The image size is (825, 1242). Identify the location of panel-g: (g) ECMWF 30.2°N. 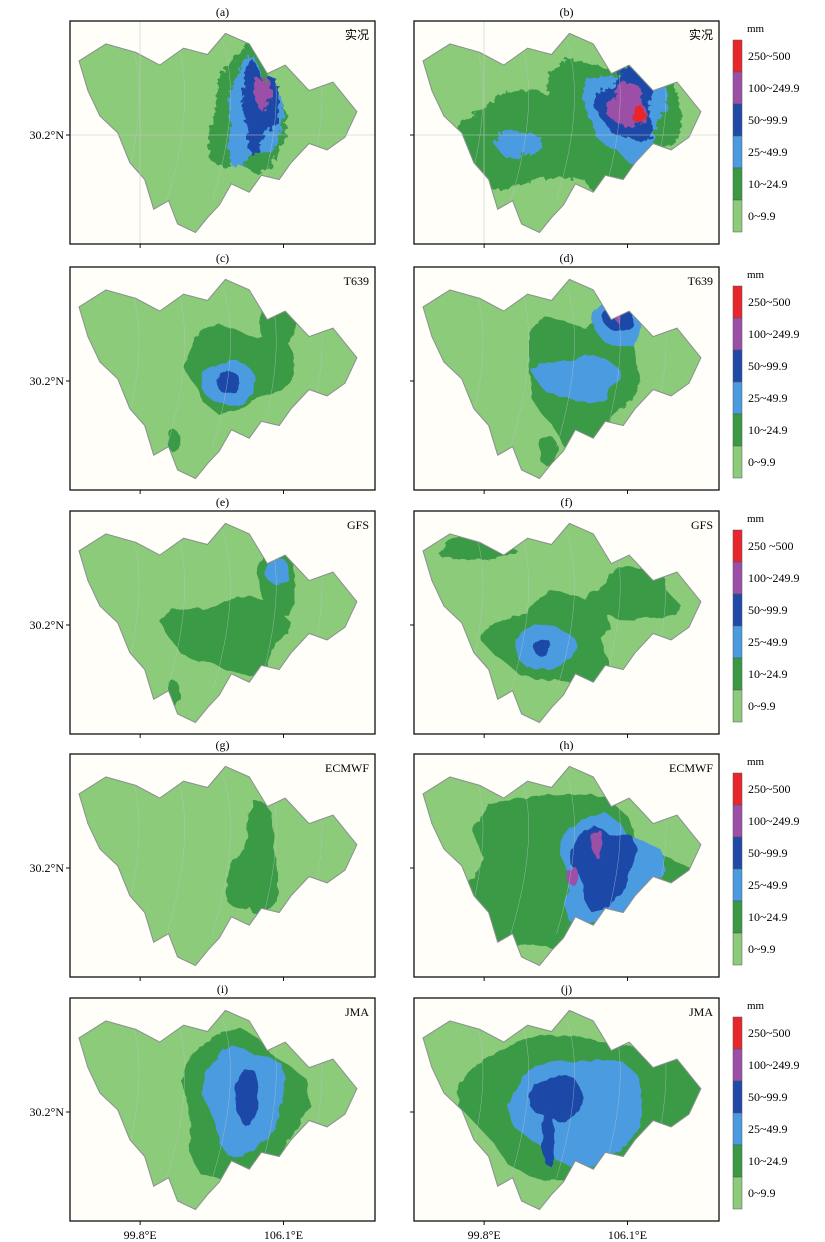
(203, 859).